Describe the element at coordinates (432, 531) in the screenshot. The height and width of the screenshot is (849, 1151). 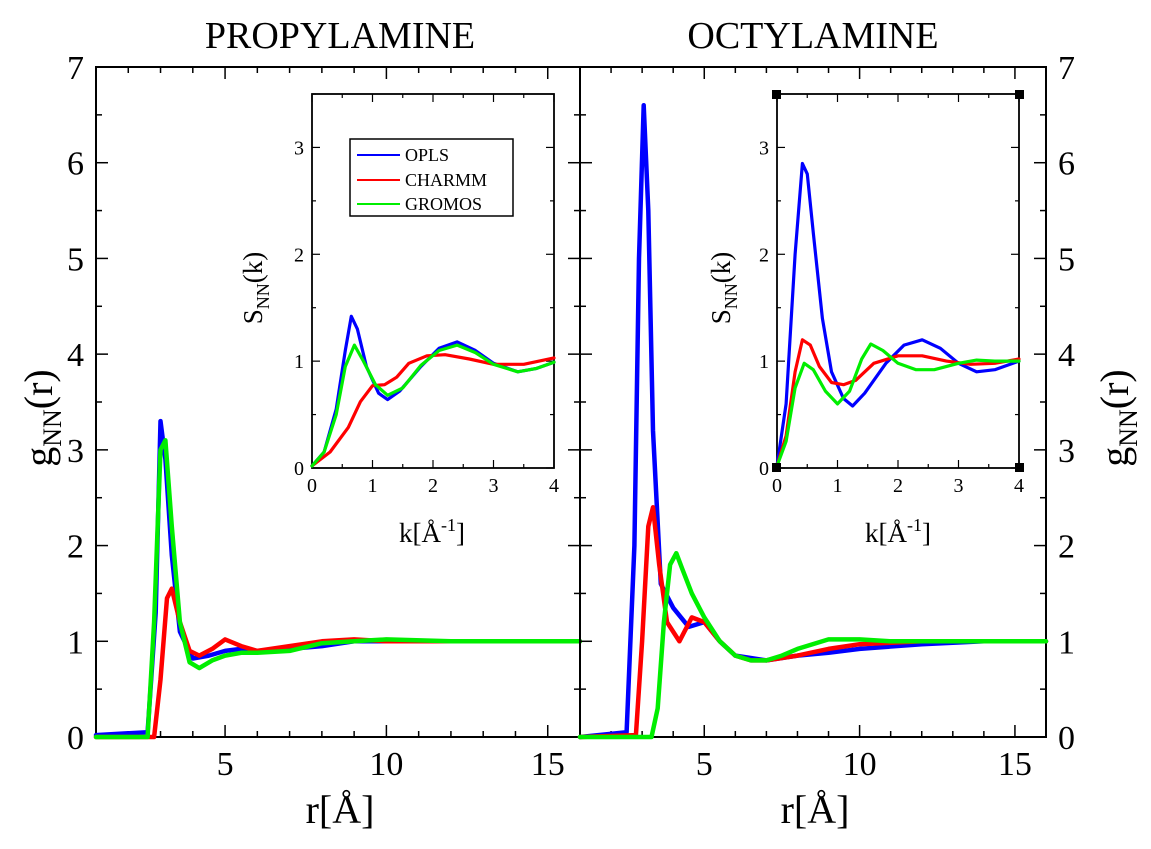
I see `left-inset-xlabel: k[Å-1]` at that location.